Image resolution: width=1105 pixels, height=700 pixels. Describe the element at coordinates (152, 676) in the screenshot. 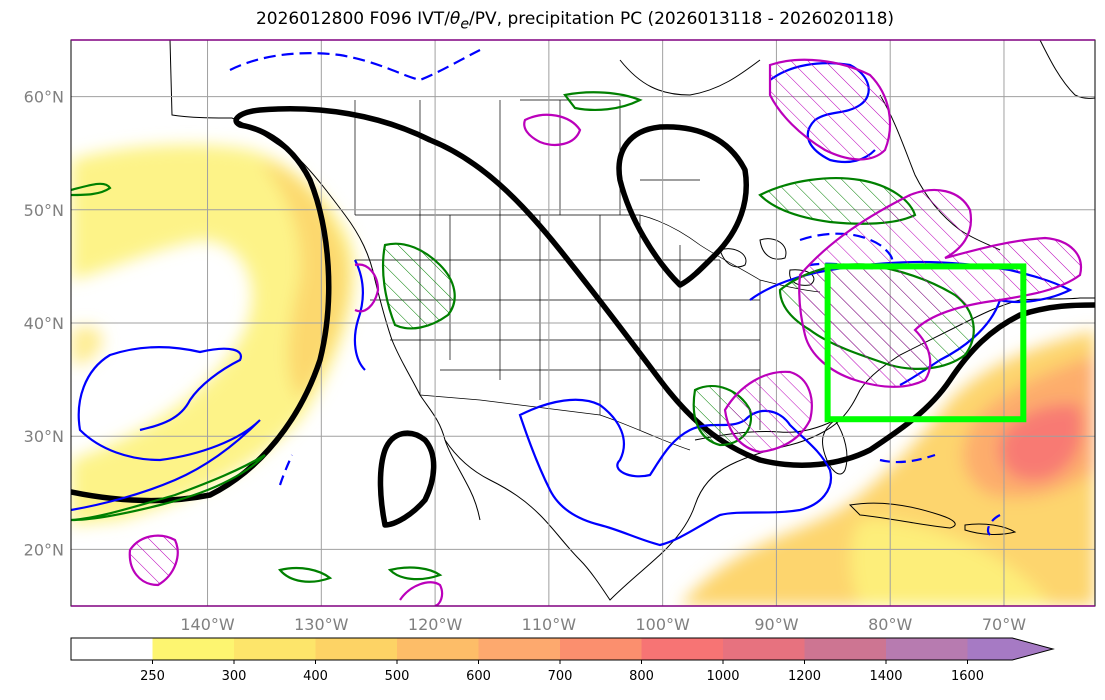

I see `colorbar-label-250: 250` at that location.